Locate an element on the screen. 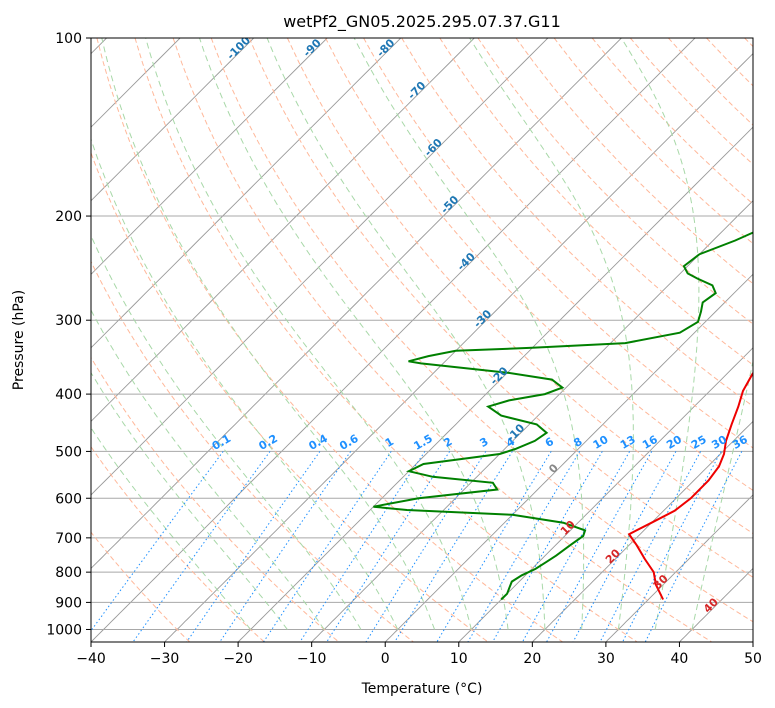  mixing-ratio-label: 2 is located at coordinates (447, 442).